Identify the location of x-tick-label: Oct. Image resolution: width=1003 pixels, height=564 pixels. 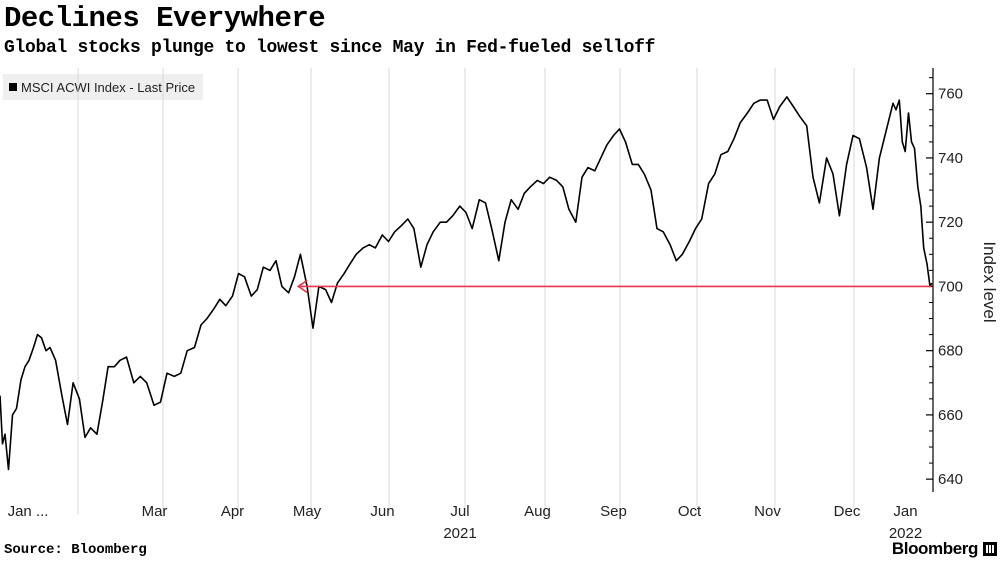
(690, 511).